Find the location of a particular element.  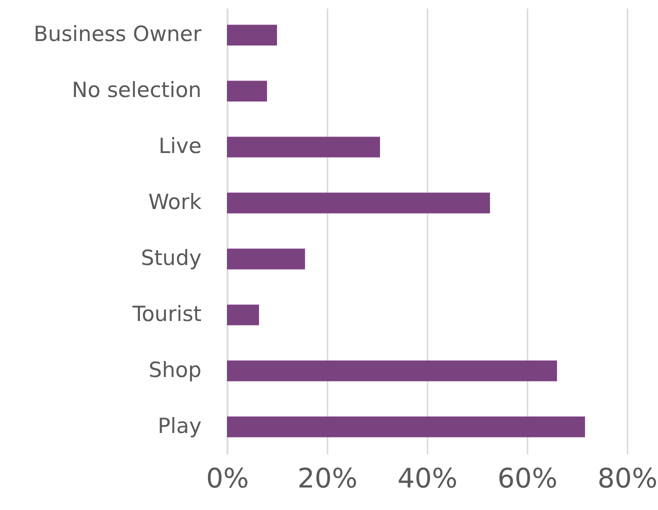

y-tick-label: Study is located at coordinates (171, 258).